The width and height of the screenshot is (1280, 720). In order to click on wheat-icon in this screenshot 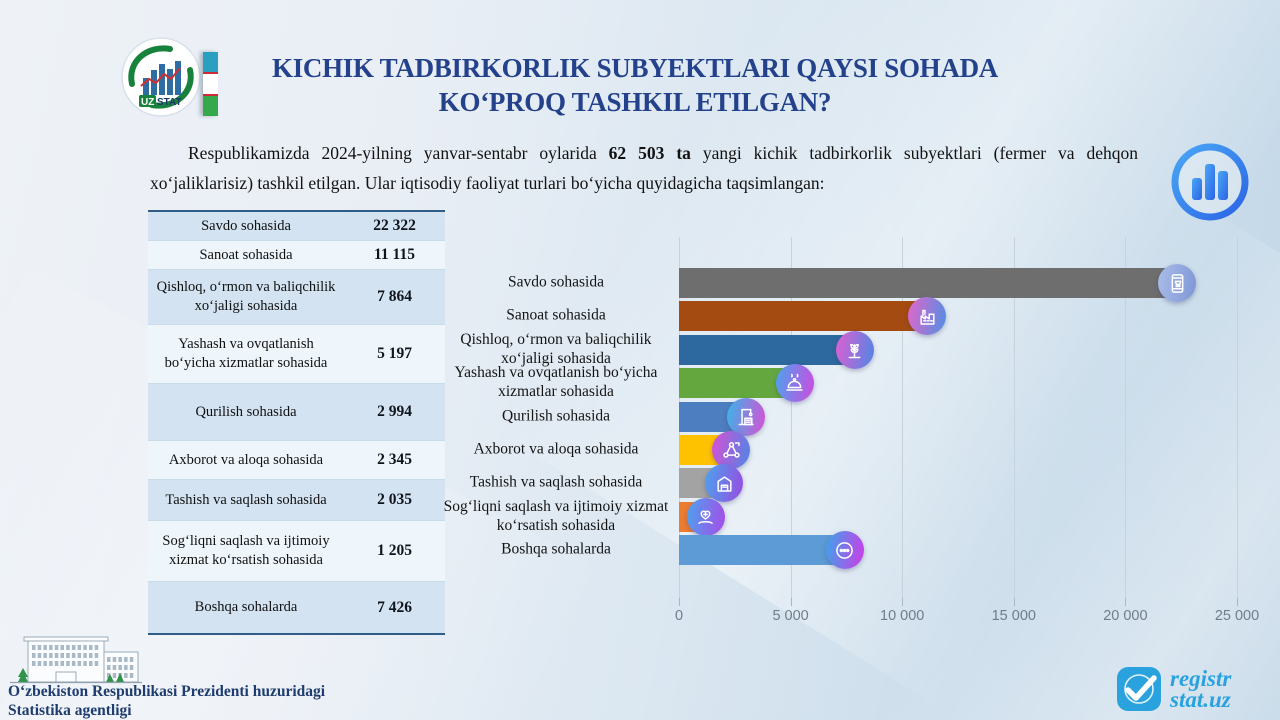, I will do `click(854, 349)`.